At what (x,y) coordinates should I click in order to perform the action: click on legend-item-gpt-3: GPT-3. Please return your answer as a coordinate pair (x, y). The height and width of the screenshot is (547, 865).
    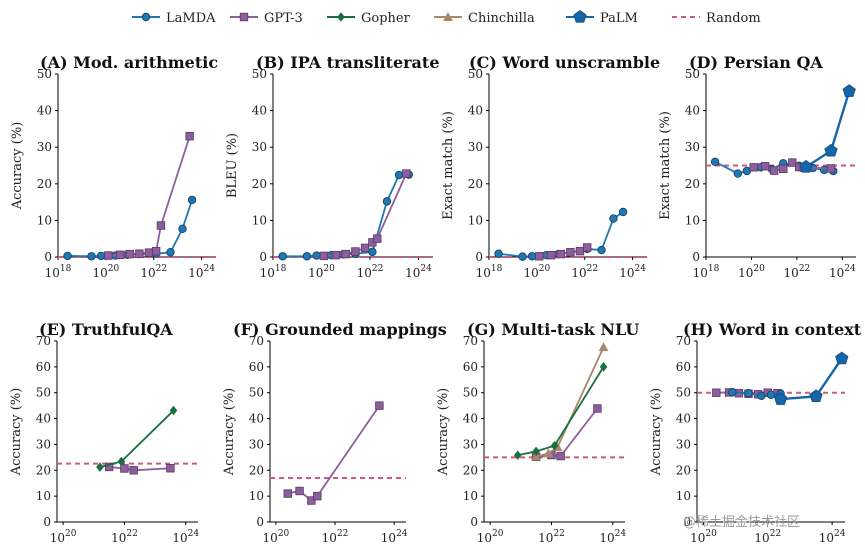
    Looking at the image, I should click on (266, 18).